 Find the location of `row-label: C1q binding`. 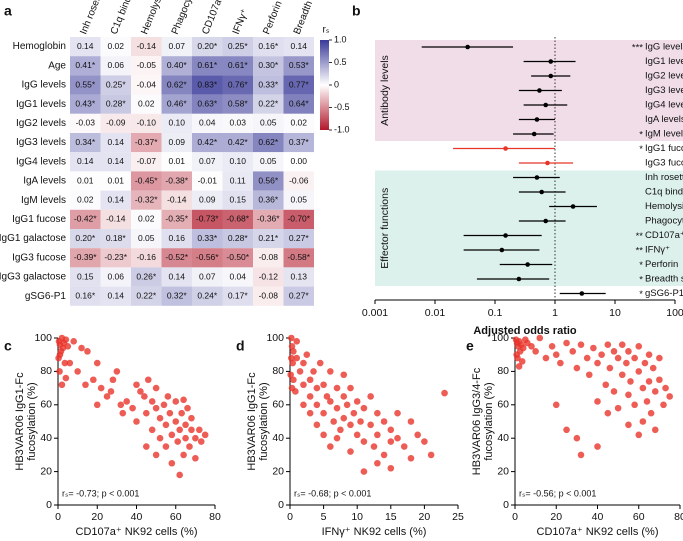

row-label: C1q binding is located at coordinates (664, 192).